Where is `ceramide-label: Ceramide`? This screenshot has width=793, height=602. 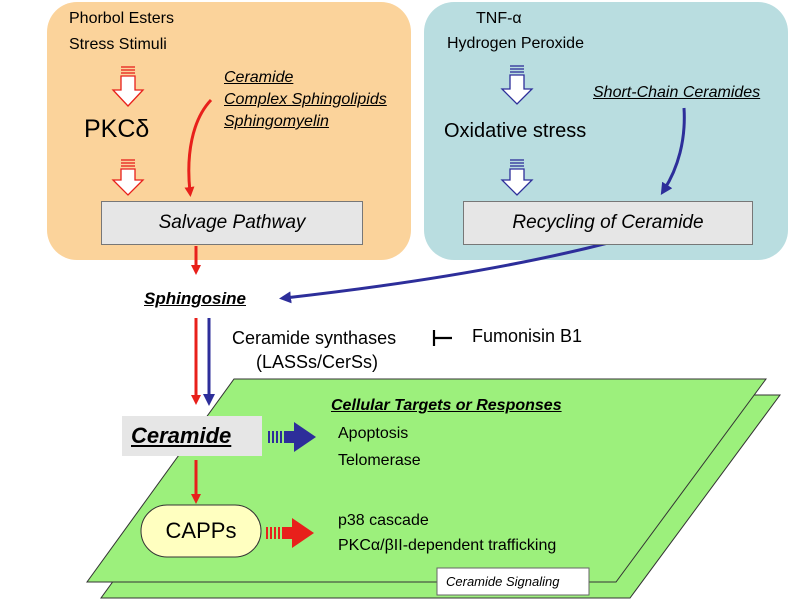 ceramide-label: Ceramide is located at coordinates (181, 435).